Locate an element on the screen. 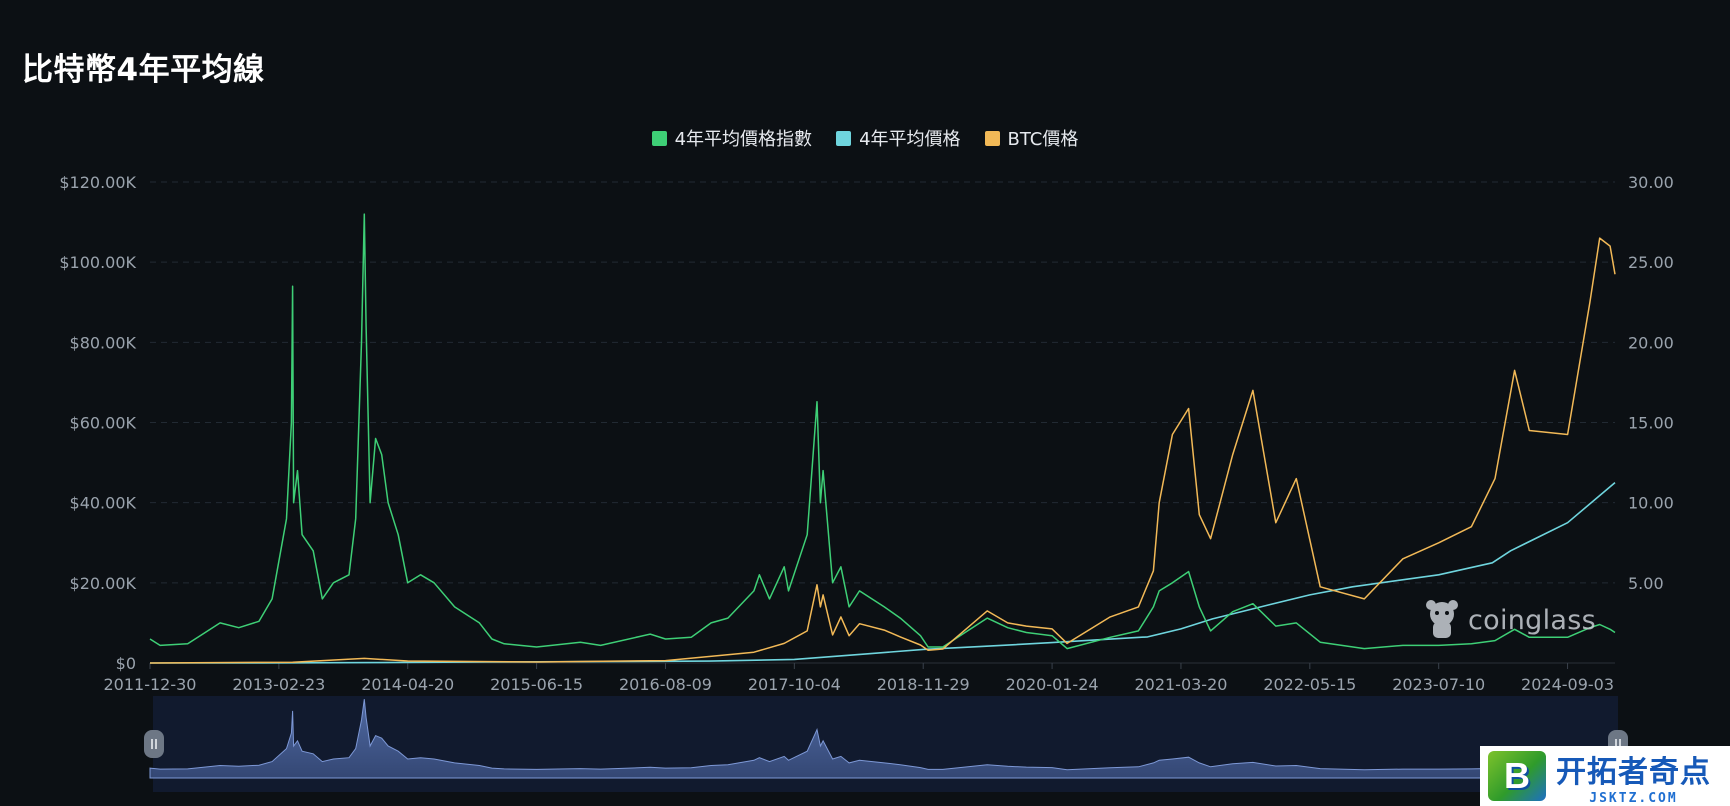  site-badge: B 开拓者奇点 JSKTZ.COM is located at coordinates (1605, 776).